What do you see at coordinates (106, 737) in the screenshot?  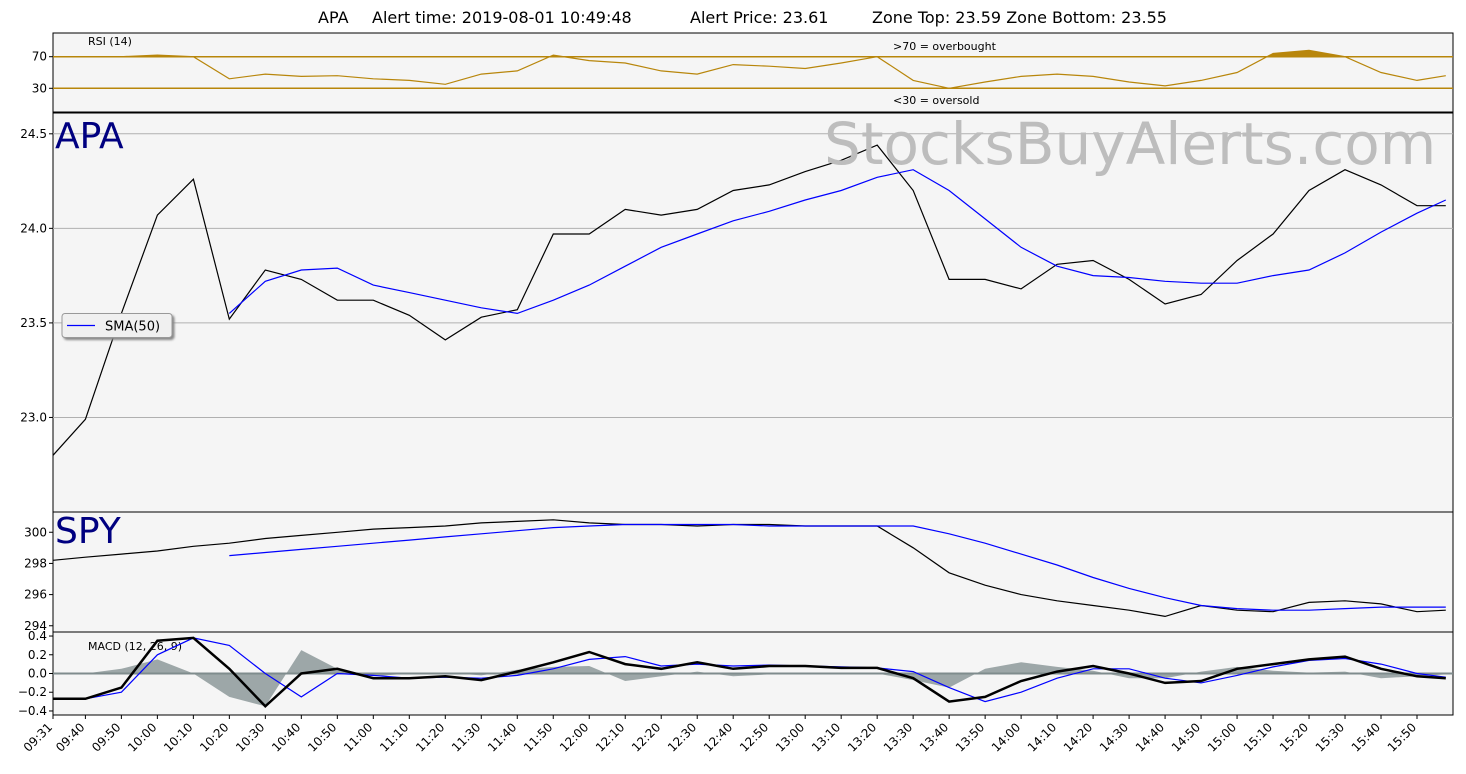 I see `x-tick-label: 09:50` at bounding box center [106, 737].